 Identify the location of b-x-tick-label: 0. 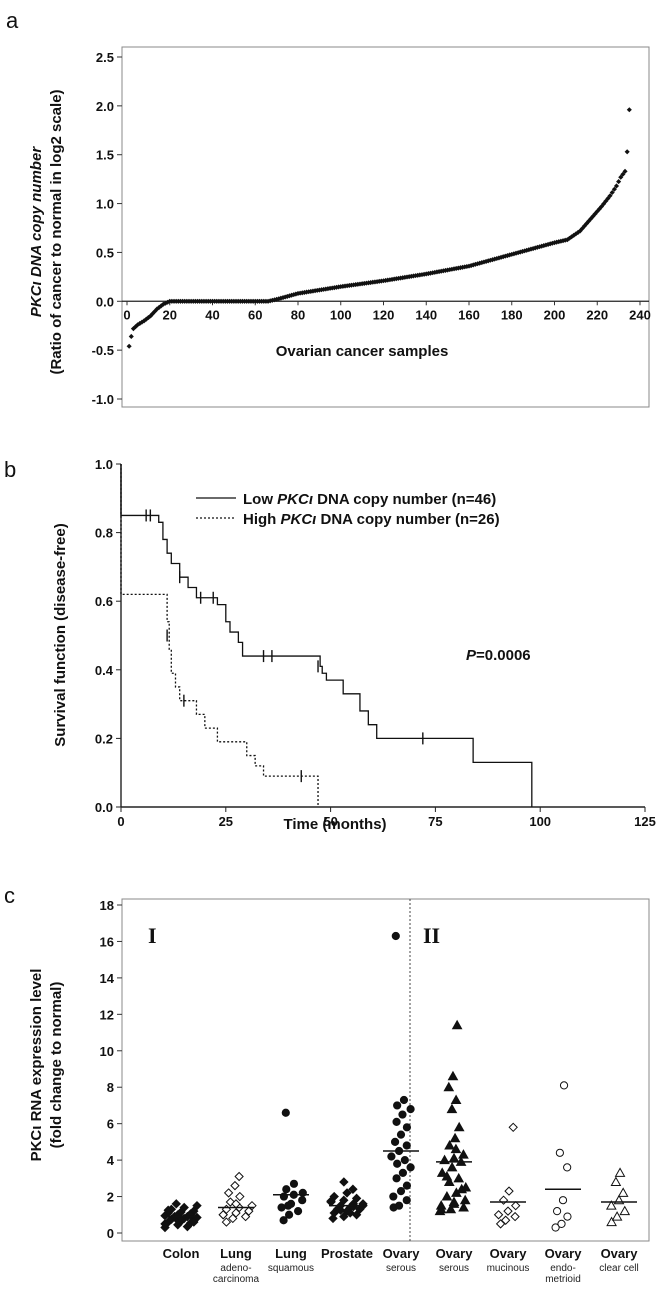
(120, 821).